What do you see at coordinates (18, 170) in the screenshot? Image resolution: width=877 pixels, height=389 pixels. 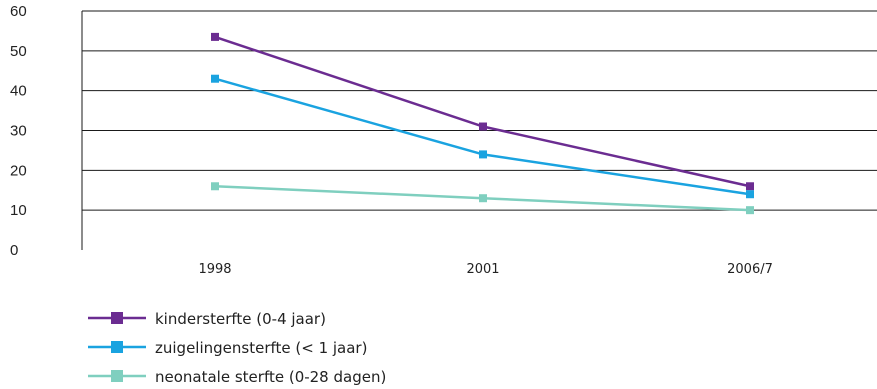 I see `y-tick-label: 20` at bounding box center [18, 170].